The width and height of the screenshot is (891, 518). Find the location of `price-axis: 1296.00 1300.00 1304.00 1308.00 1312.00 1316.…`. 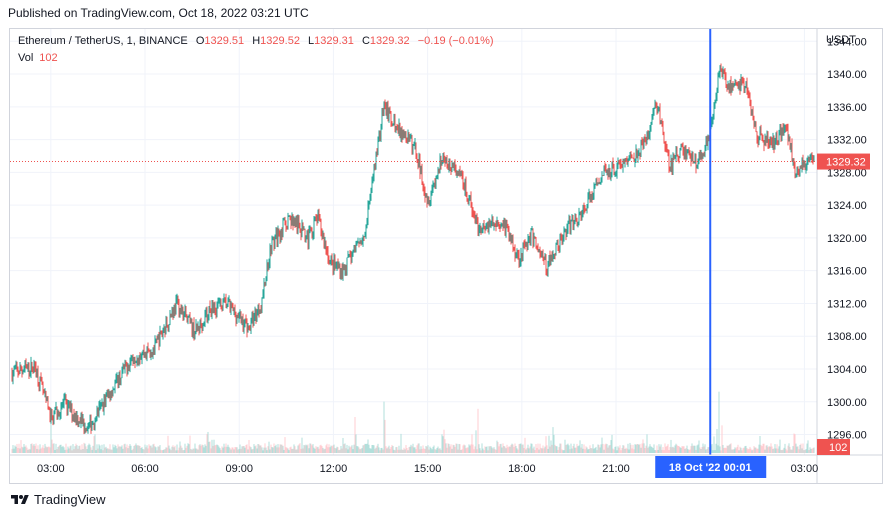

price-axis: 1296.00 1300.00 1304.00 1308.00 1312.00 1316.… is located at coordinates (847, 238).